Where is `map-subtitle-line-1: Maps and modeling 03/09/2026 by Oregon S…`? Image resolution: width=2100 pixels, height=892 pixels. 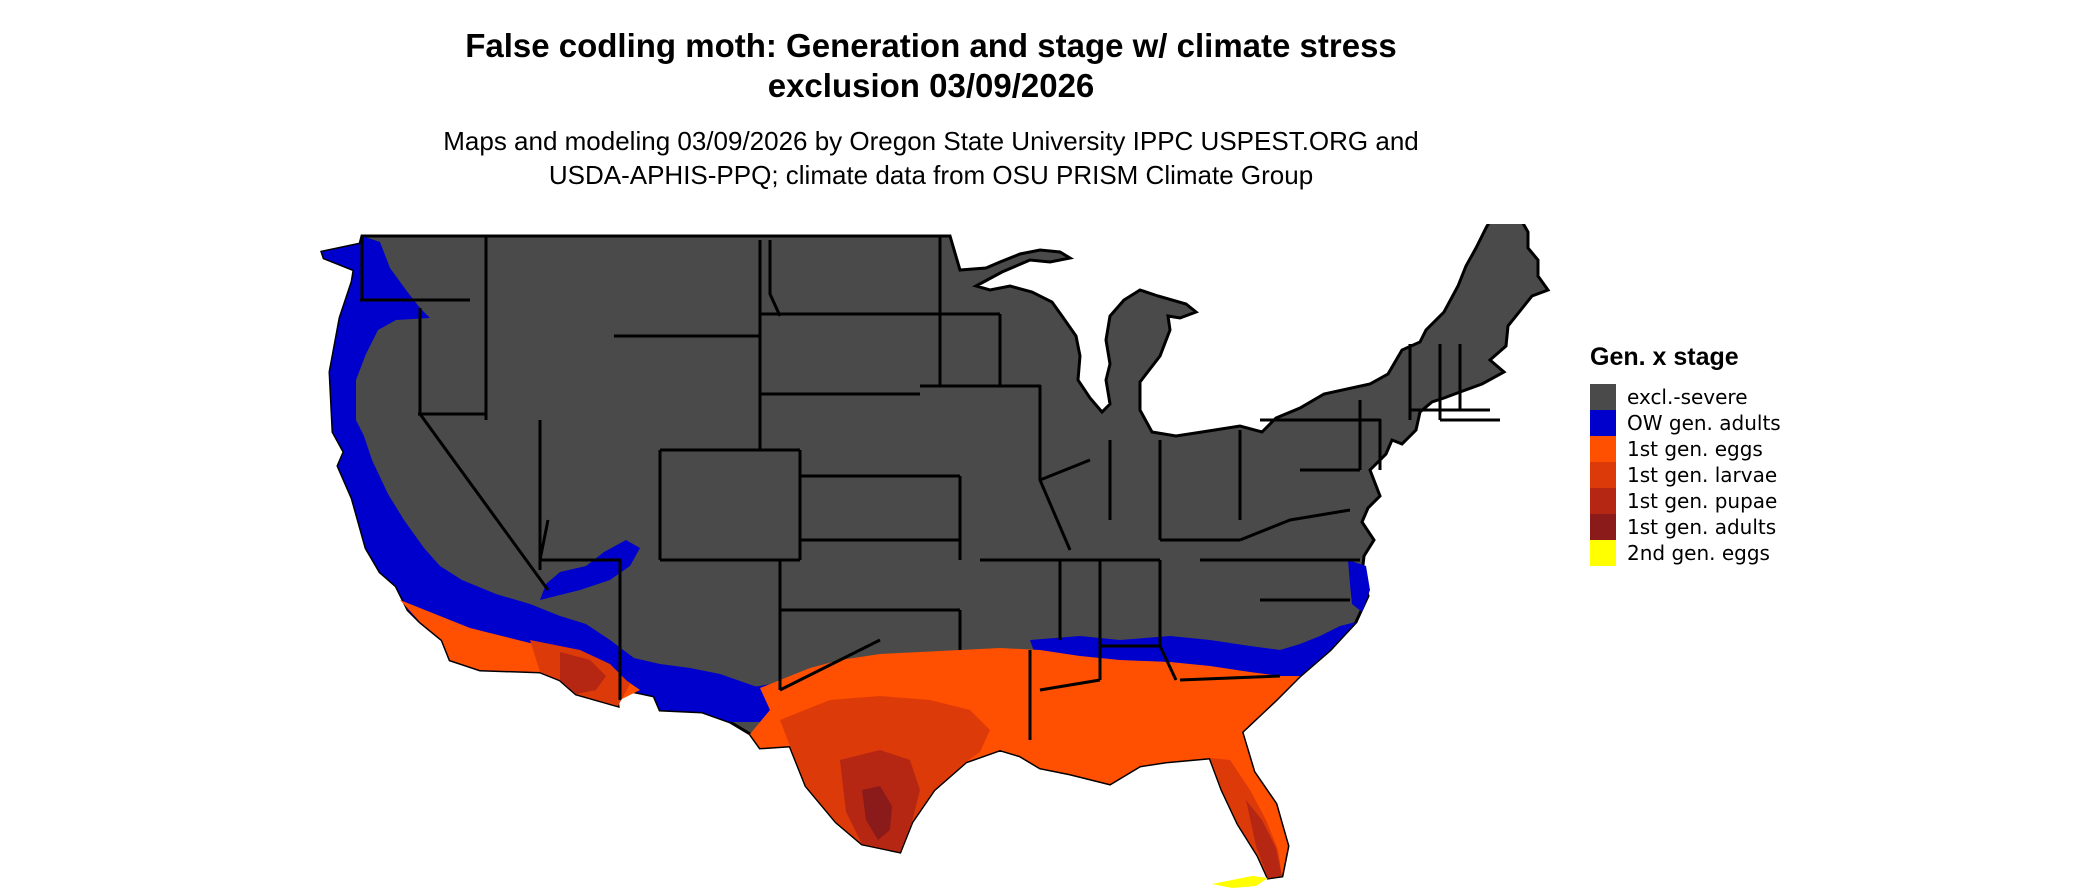
map-subtitle-line-1: Maps and modeling 03/09/2026 by Oregon S… is located at coordinates (931, 141).